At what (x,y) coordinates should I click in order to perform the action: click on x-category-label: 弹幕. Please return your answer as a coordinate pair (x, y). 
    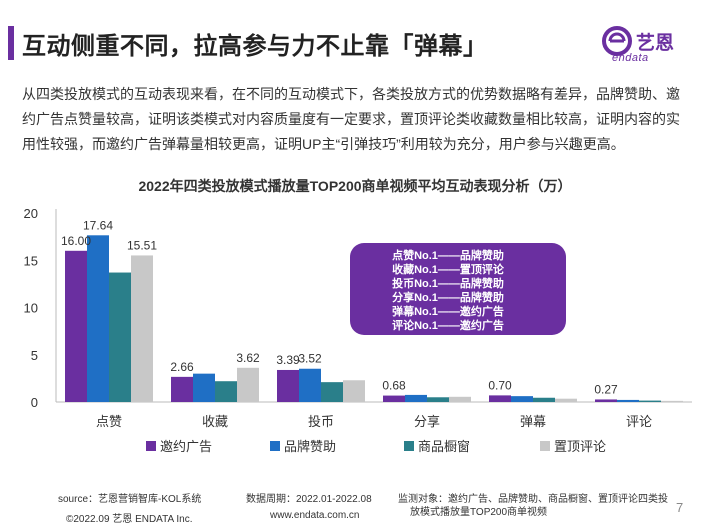
    Looking at the image, I should click on (533, 421).